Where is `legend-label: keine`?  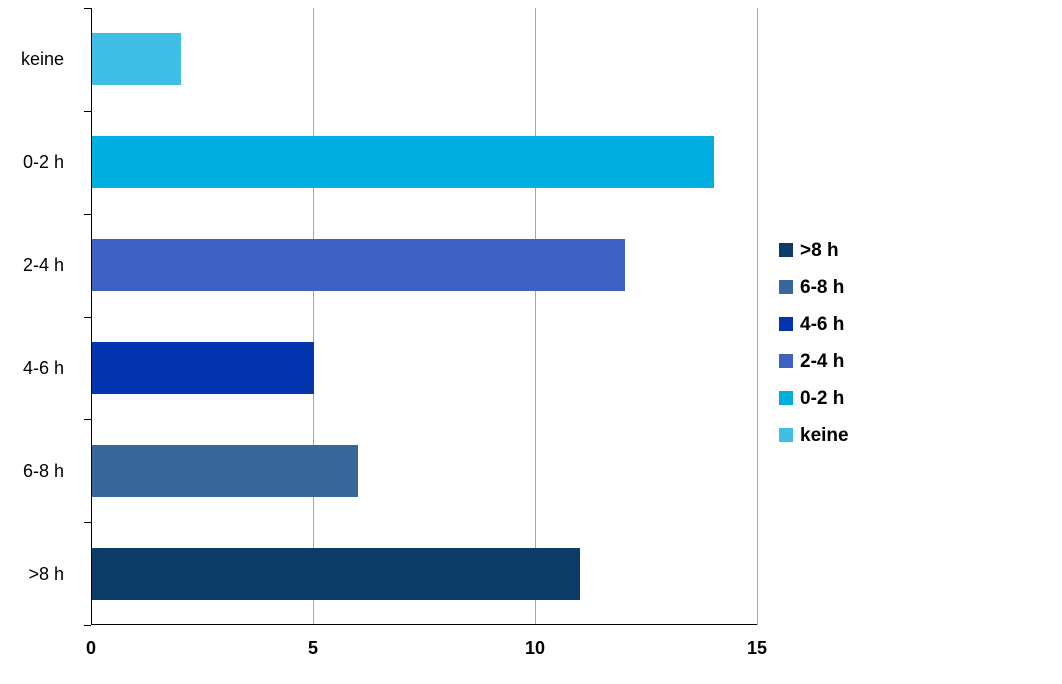 legend-label: keine is located at coordinates (824, 435).